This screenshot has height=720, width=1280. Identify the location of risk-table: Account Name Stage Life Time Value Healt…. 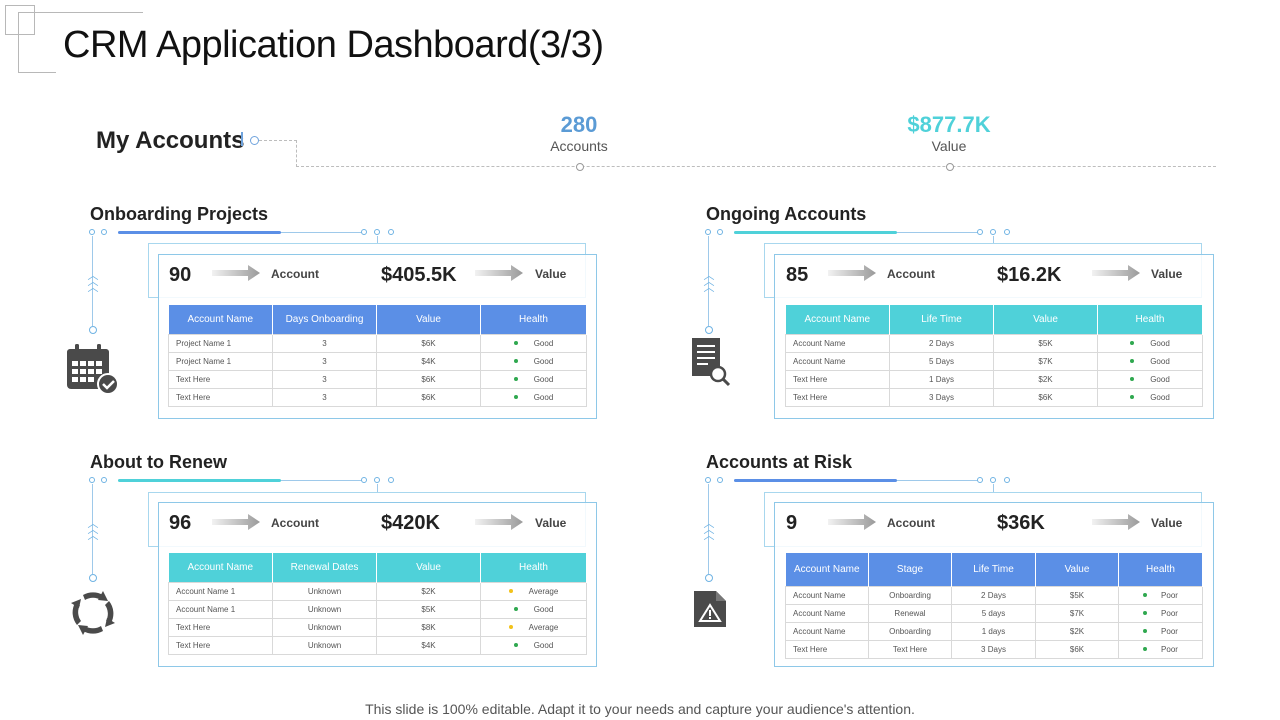
(994, 606).